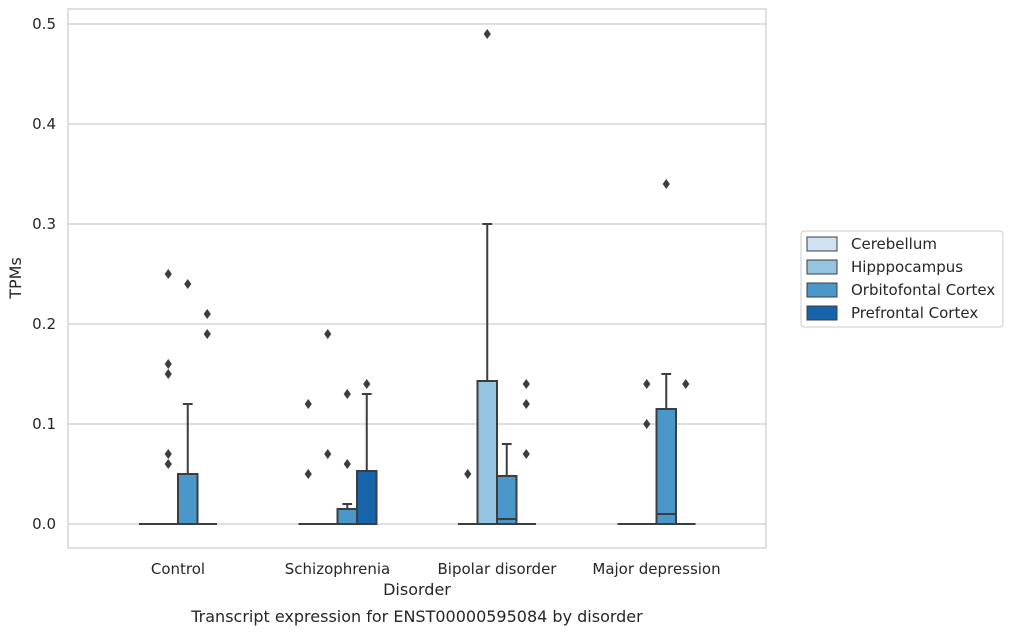 This screenshot has width=1014, height=634. What do you see at coordinates (178, 569) in the screenshot?
I see `x-tick-label: Control` at bounding box center [178, 569].